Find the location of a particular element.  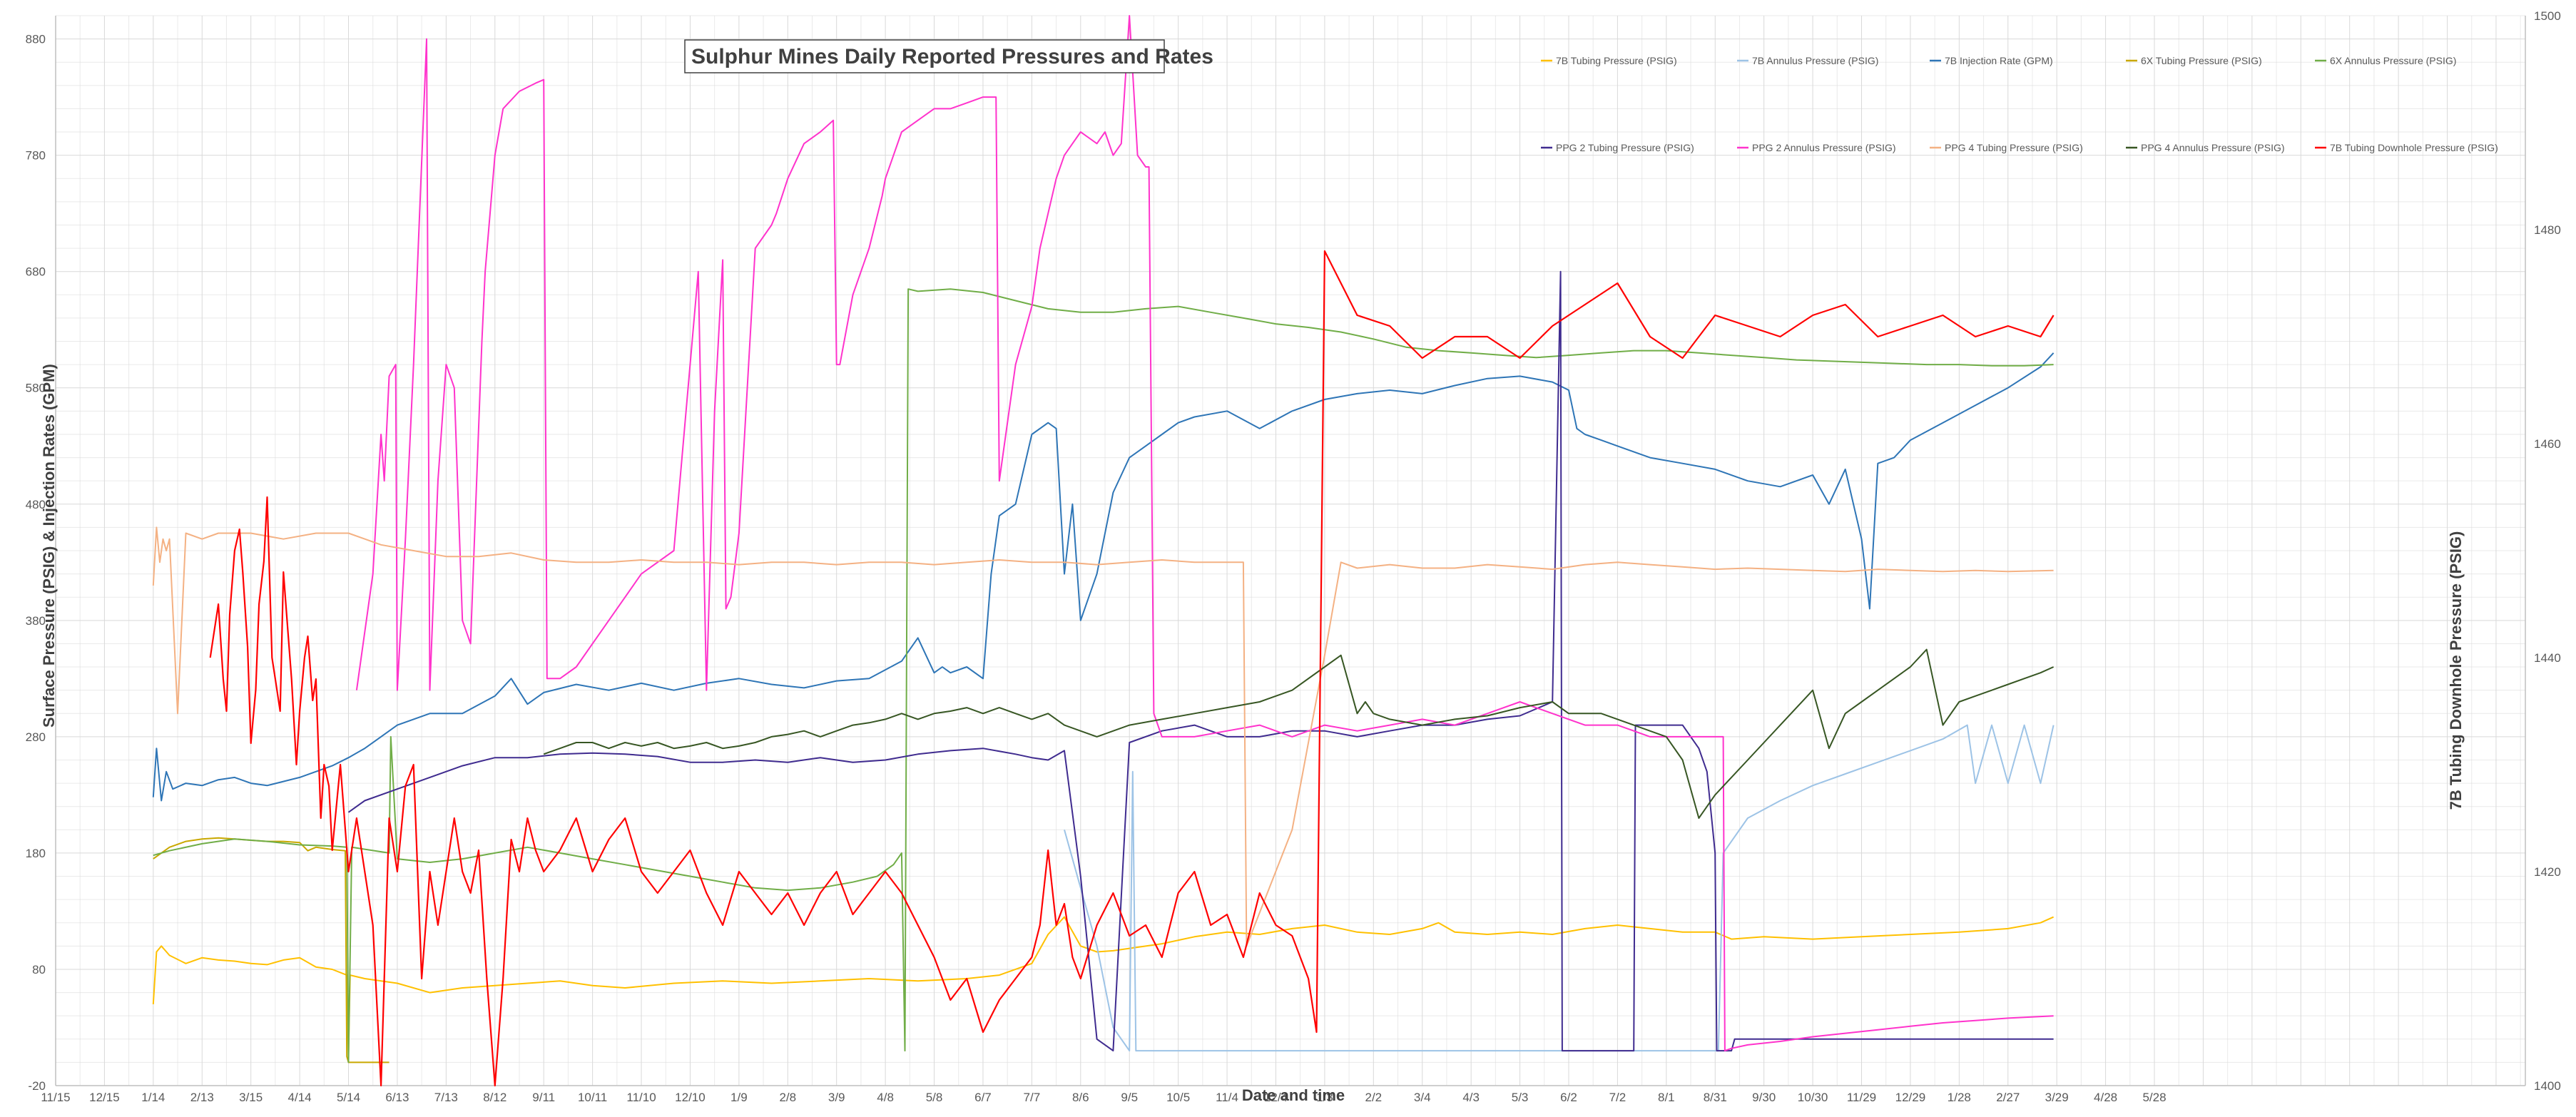

x-tick-label: 4/3 is located at coordinates (1471, 1097).